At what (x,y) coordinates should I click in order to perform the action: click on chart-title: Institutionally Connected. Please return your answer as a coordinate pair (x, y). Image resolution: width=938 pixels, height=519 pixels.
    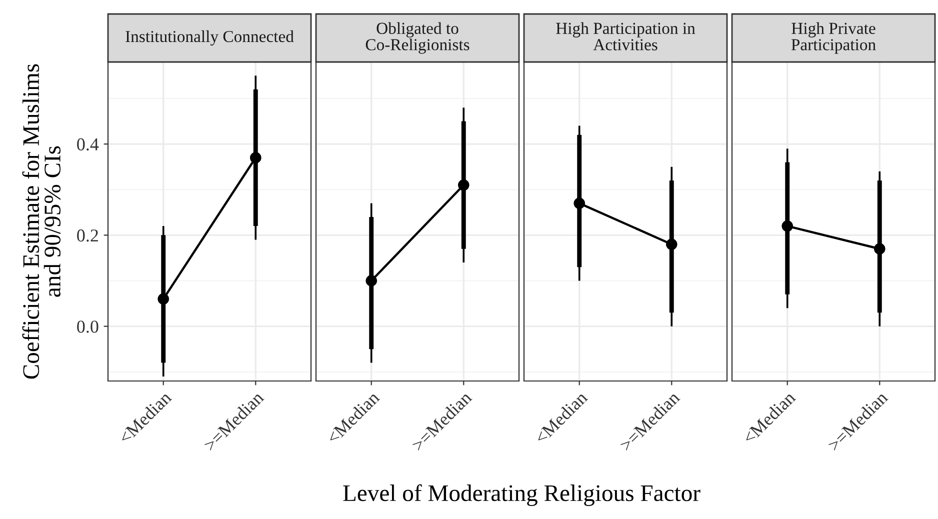
    Looking at the image, I should click on (210, 38).